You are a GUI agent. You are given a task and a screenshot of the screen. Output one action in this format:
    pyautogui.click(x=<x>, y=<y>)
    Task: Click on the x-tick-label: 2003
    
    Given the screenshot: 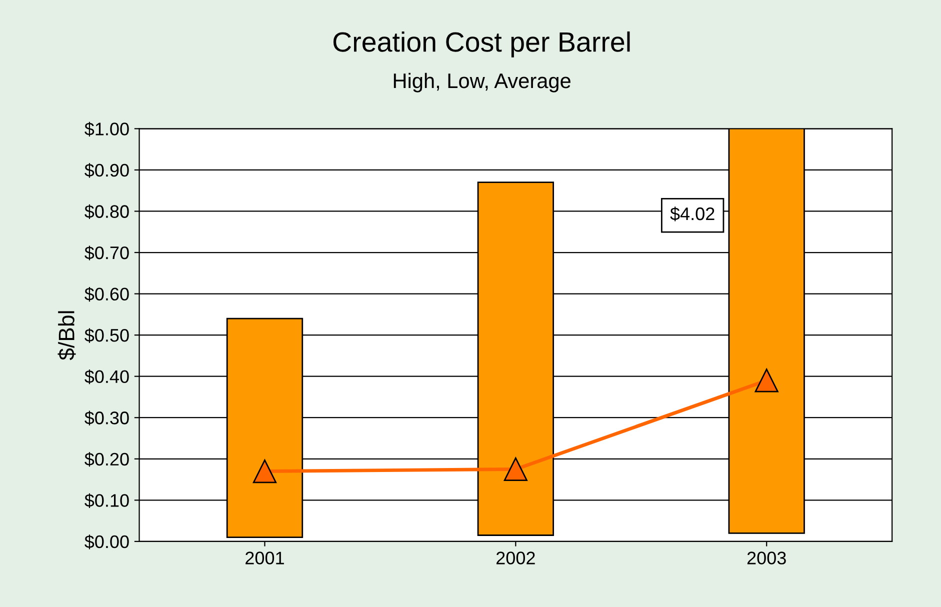 What is the action you would take?
    pyautogui.click(x=766, y=558)
    